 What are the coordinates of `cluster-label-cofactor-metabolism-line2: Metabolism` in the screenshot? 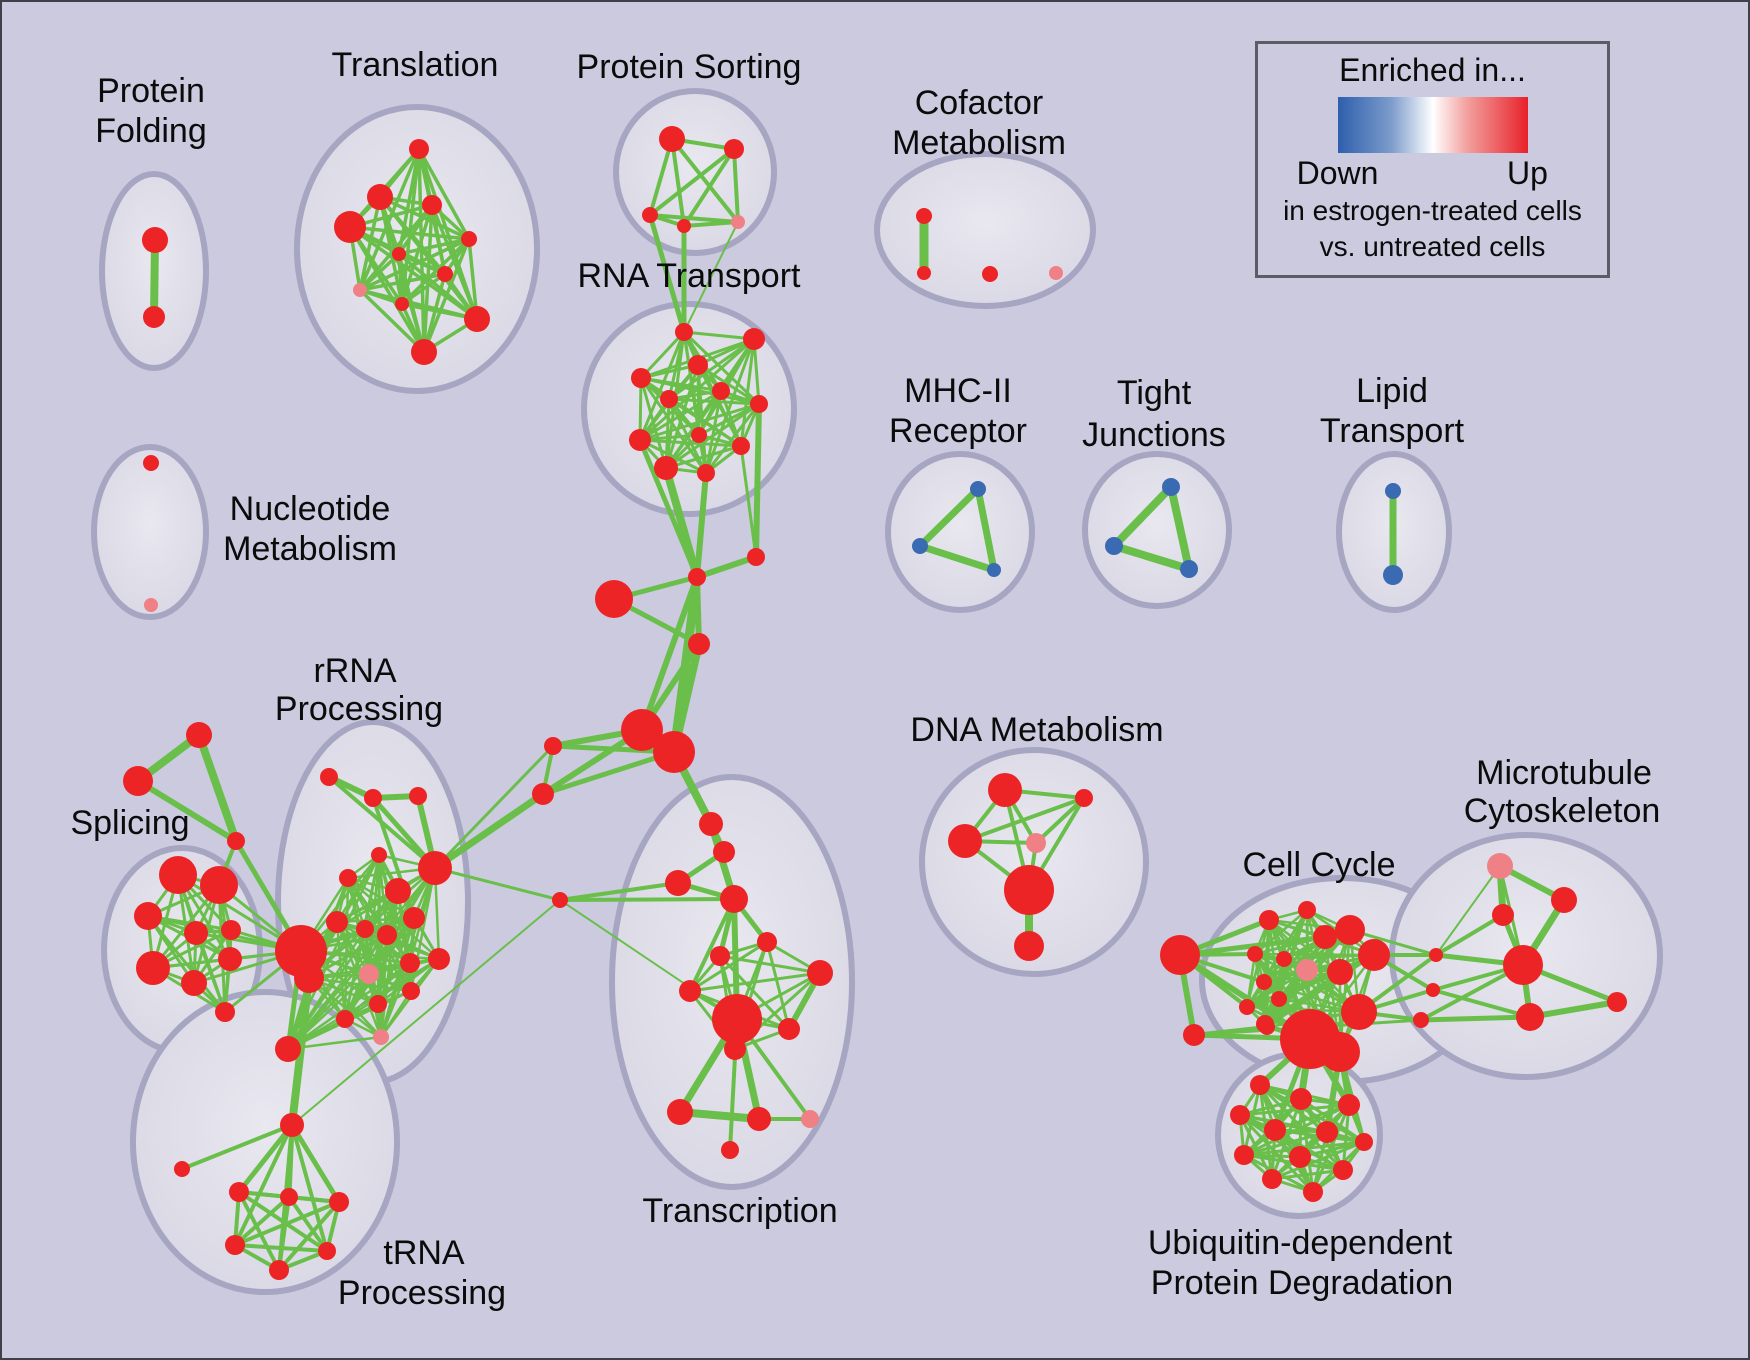 It's located at (979, 143).